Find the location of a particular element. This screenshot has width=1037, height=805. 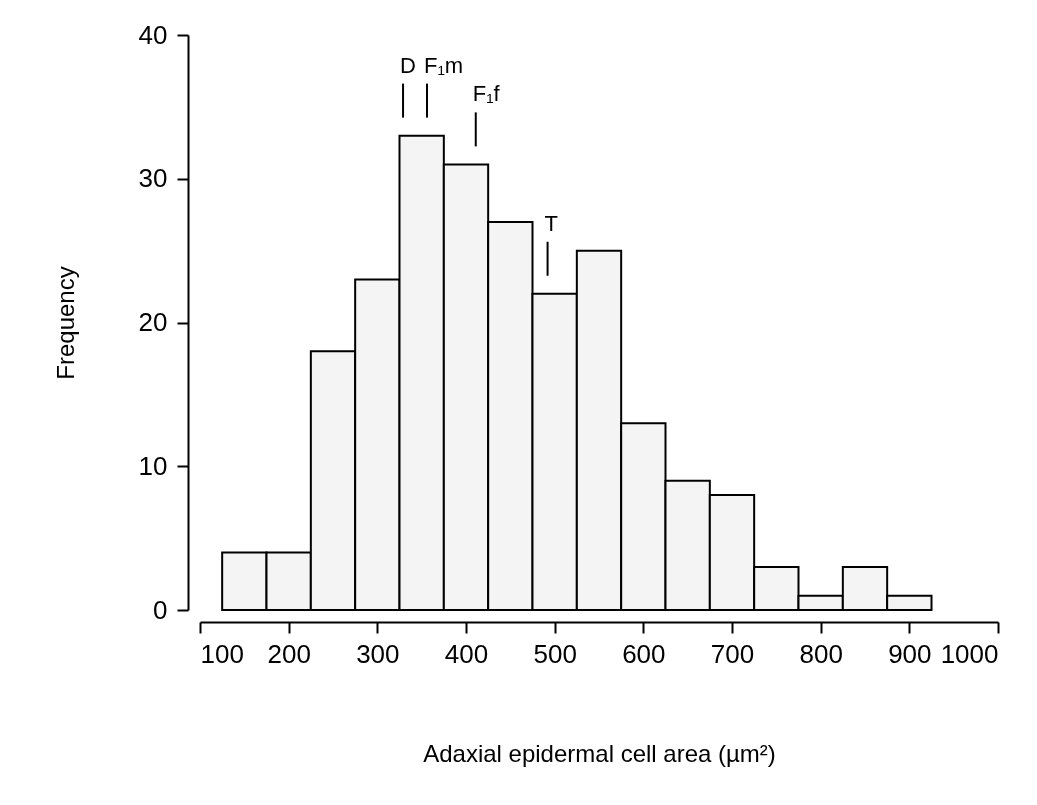

y-tick-label: 40 is located at coordinates (153, 34).